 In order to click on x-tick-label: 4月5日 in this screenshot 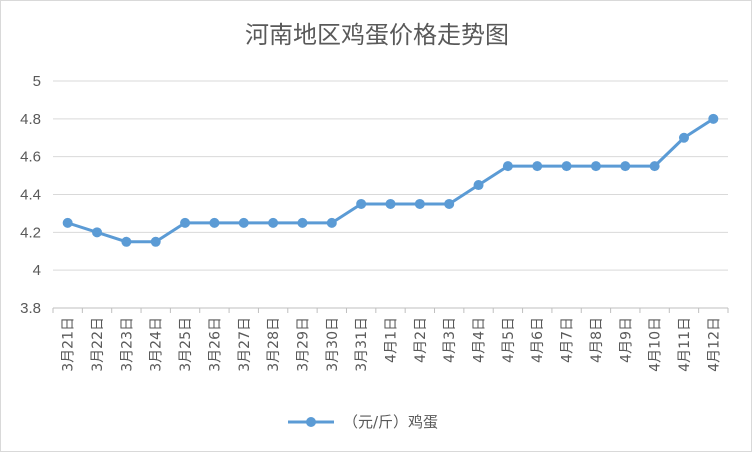, I will do `click(509, 340)`.